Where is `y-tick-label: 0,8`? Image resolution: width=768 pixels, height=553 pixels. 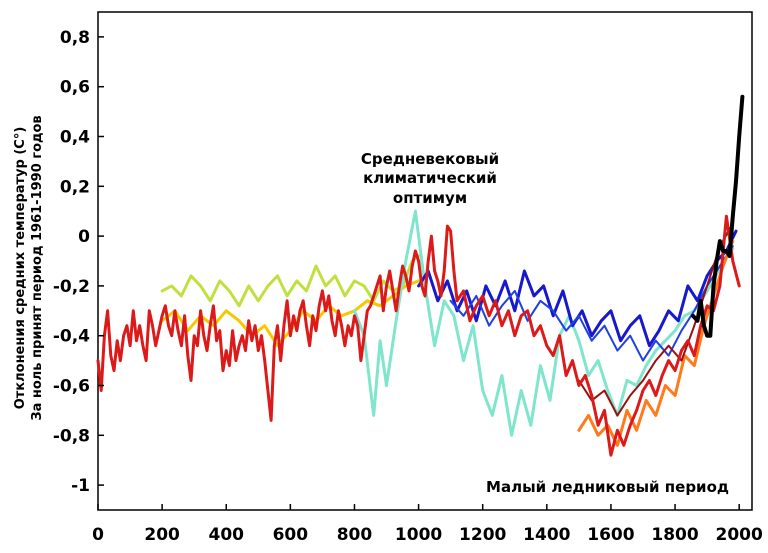 y-tick-label: 0,8 is located at coordinates (75, 38).